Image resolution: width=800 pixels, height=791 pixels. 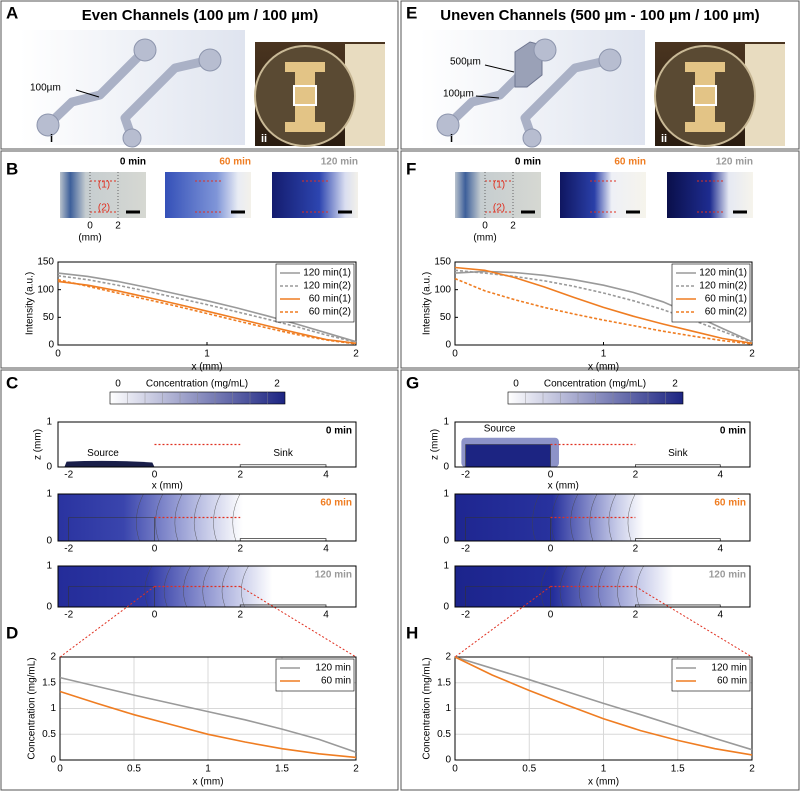 I want to click on channel-ports, so click(x=529, y=93).